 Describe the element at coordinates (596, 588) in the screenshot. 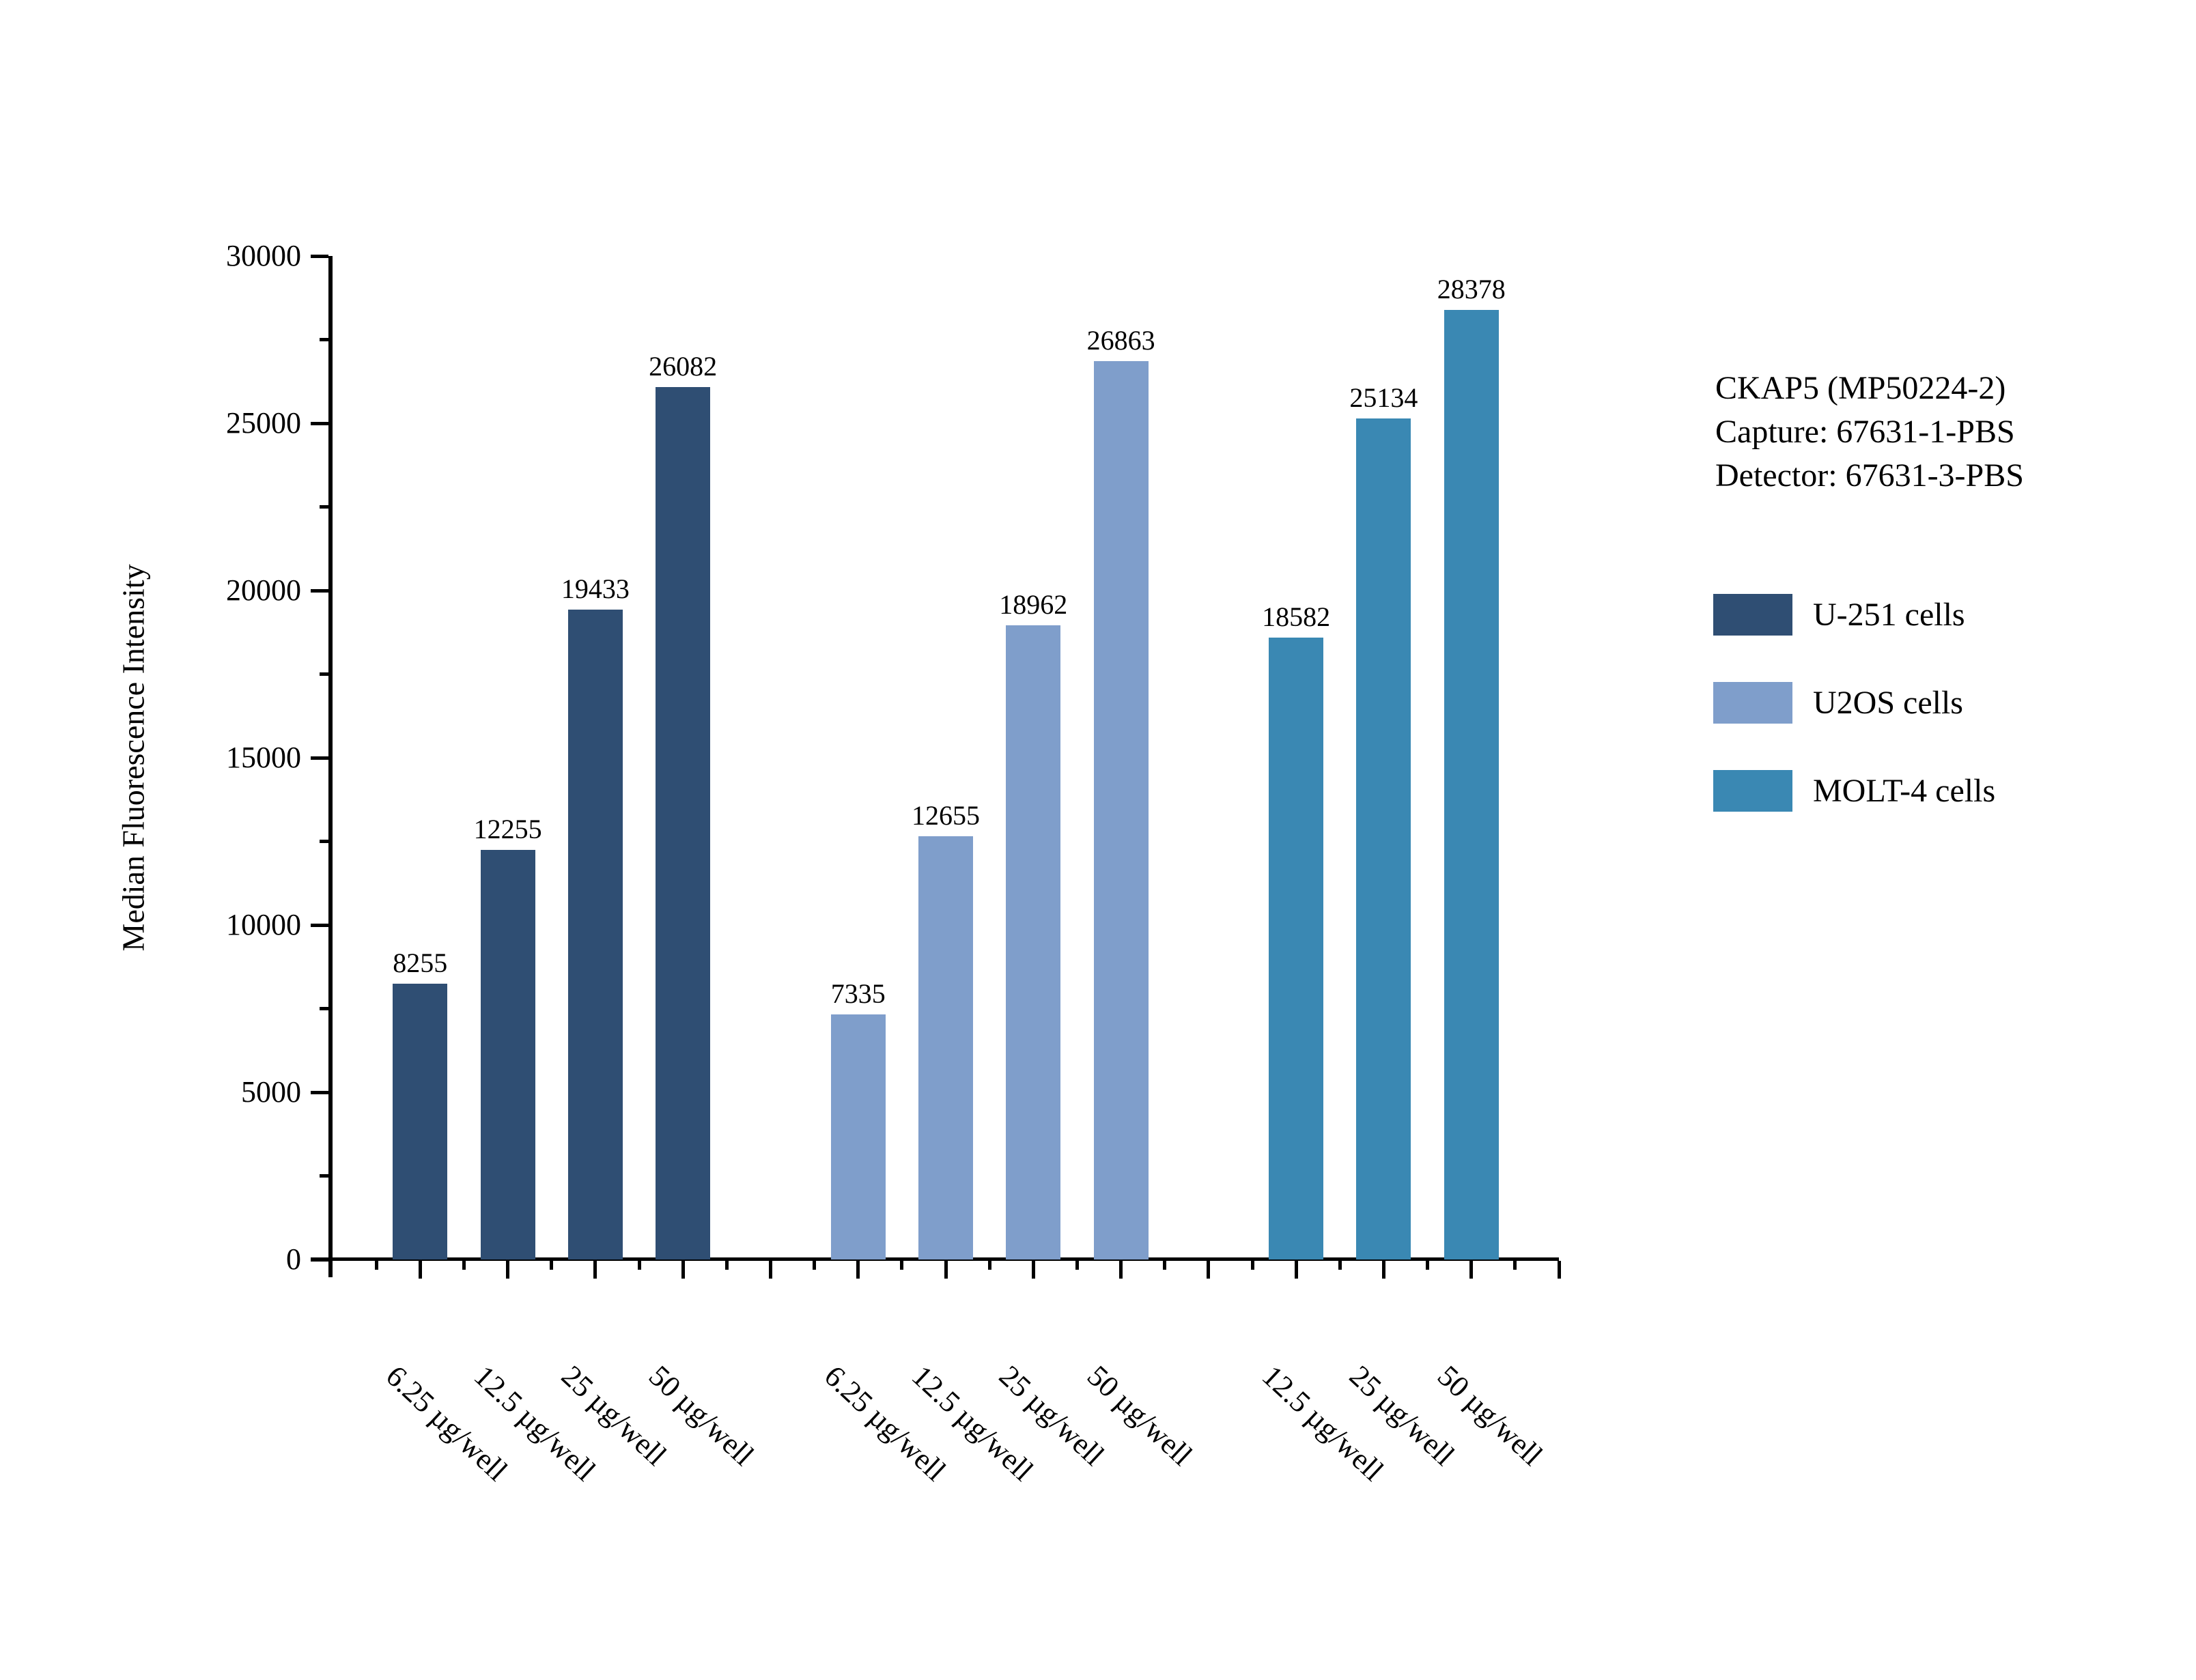

I see `bar-value-label: 19433` at that location.